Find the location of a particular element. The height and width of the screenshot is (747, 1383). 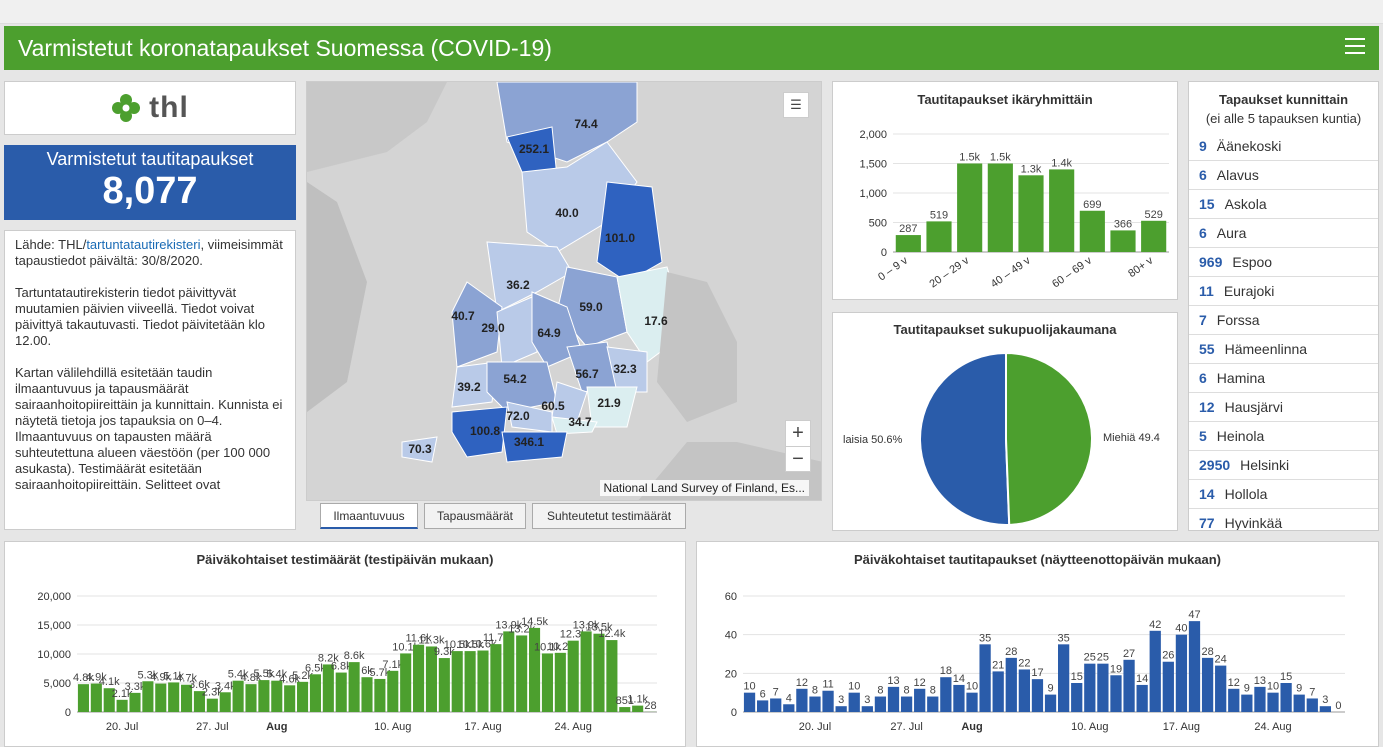

municipality-row: 969 Espoo is located at coordinates (1283, 262).